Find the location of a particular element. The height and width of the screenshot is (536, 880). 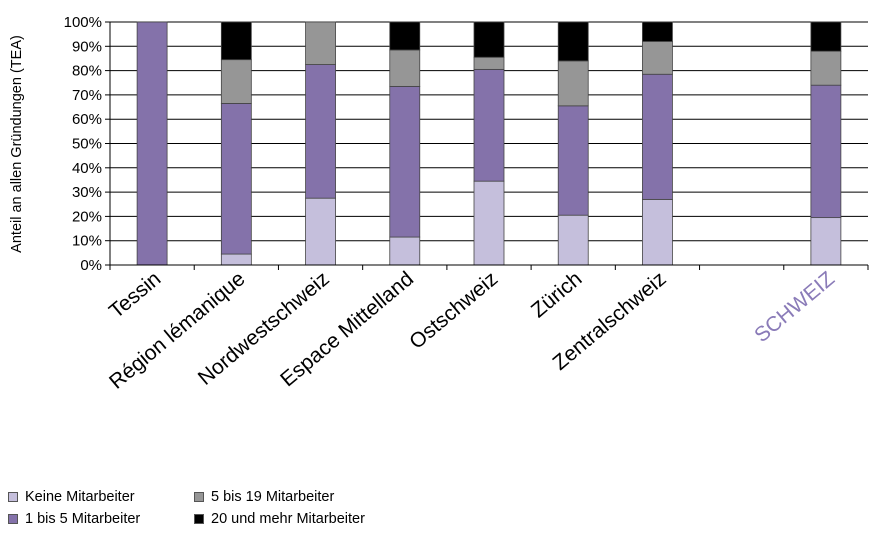

legend-item-5-19: 5 bis 19 Mitarbeiter is located at coordinates (314, 497).